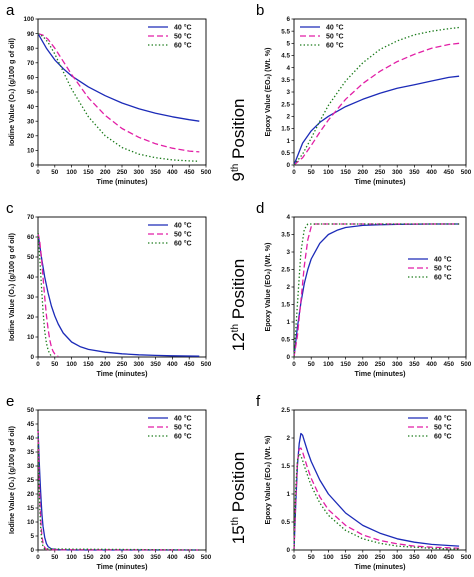  Describe the element at coordinates (238, 305) in the screenshot. I see `position-label-12th: 12th Position` at that location.